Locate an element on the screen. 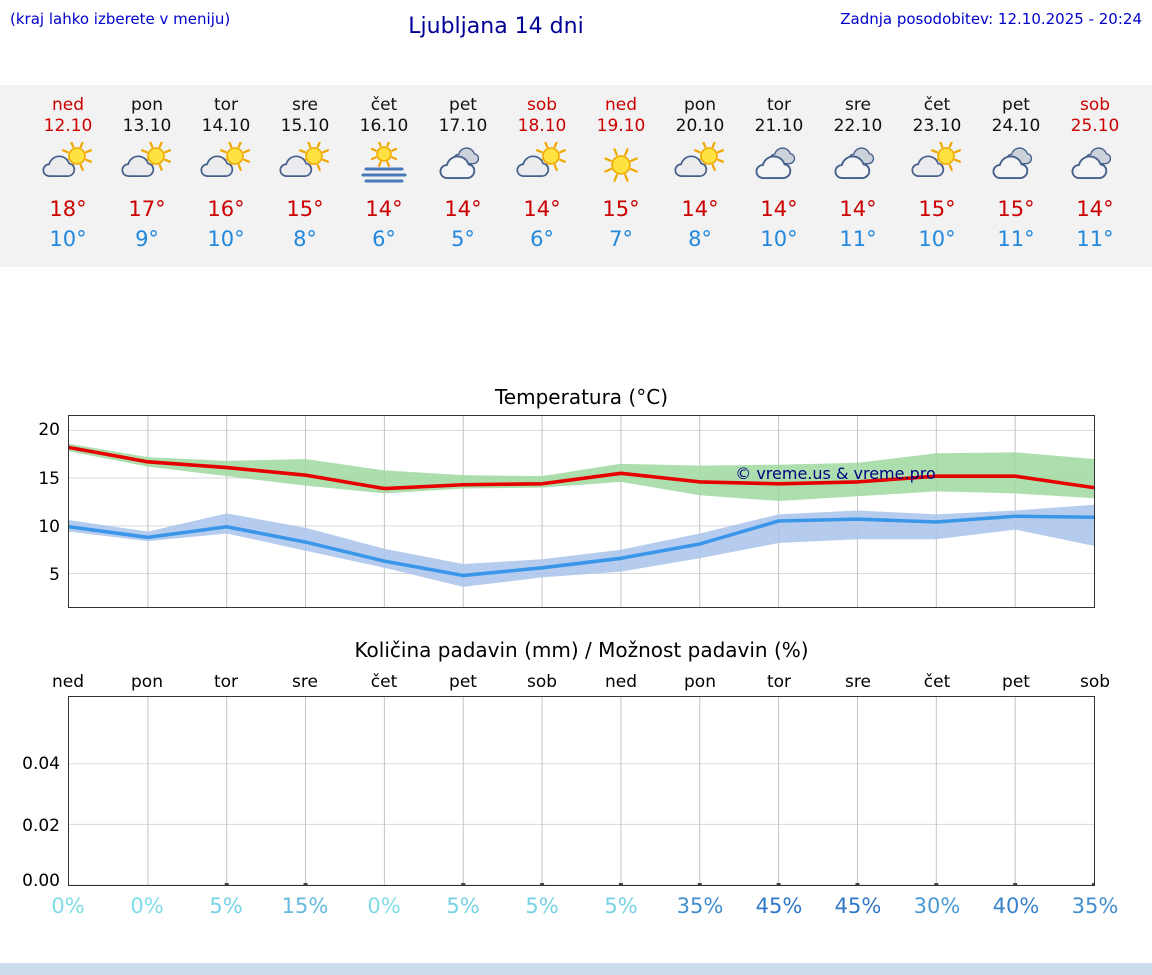 The image size is (1152, 975). day-date: 16.10 is located at coordinates (384, 126).